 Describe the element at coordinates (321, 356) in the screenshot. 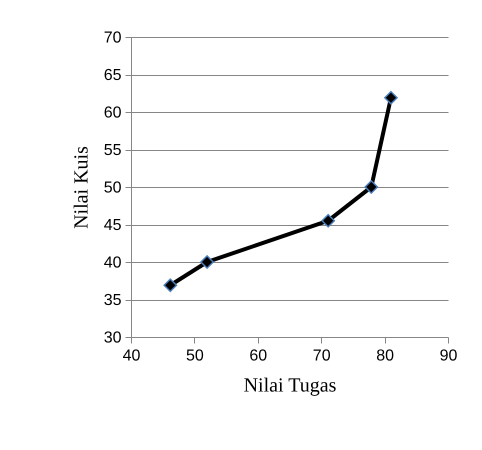

I see `x-tick-label: 70` at that location.